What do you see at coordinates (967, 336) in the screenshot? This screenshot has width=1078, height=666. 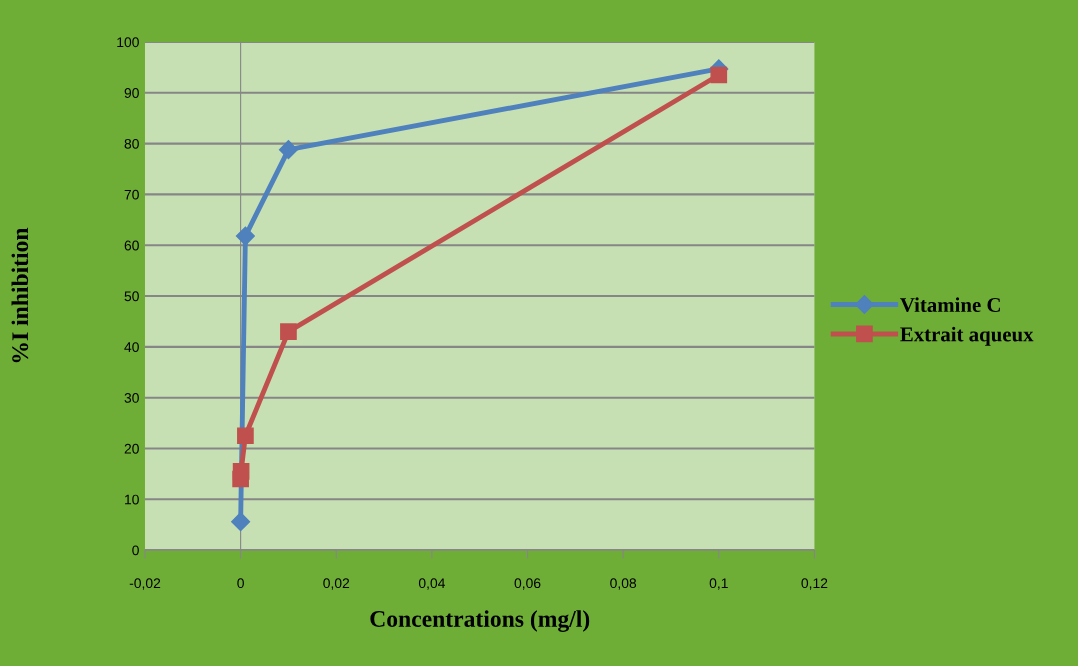 I see `legend-label: Extrait aqueux` at bounding box center [967, 336].